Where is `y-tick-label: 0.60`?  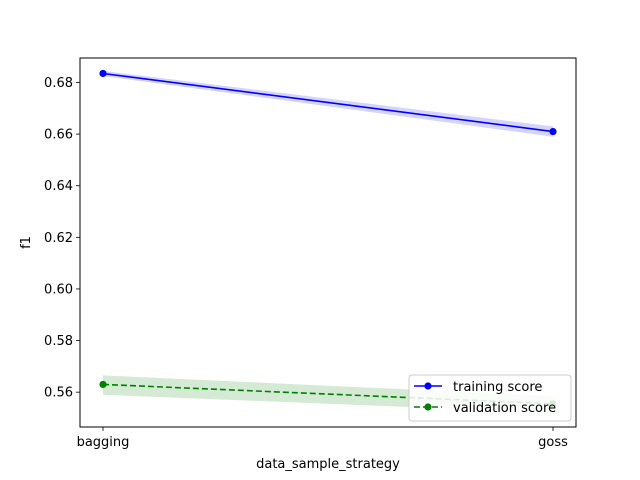
y-tick-label: 0.60 is located at coordinates (58, 289).